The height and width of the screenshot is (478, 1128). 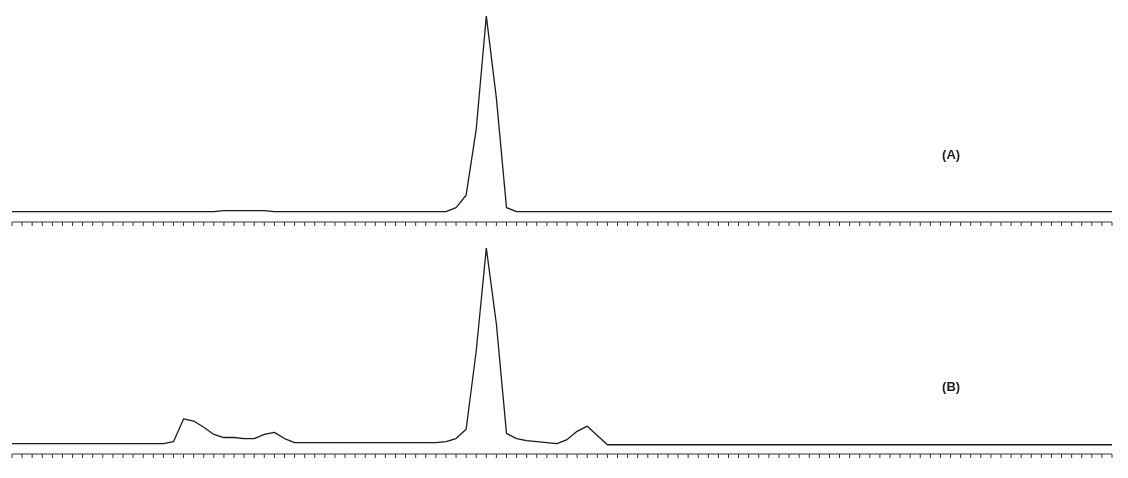 What do you see at coordinates (951, 155) in the screenshot?
I see `annotation: (A)` at bounding box center [951, 155].